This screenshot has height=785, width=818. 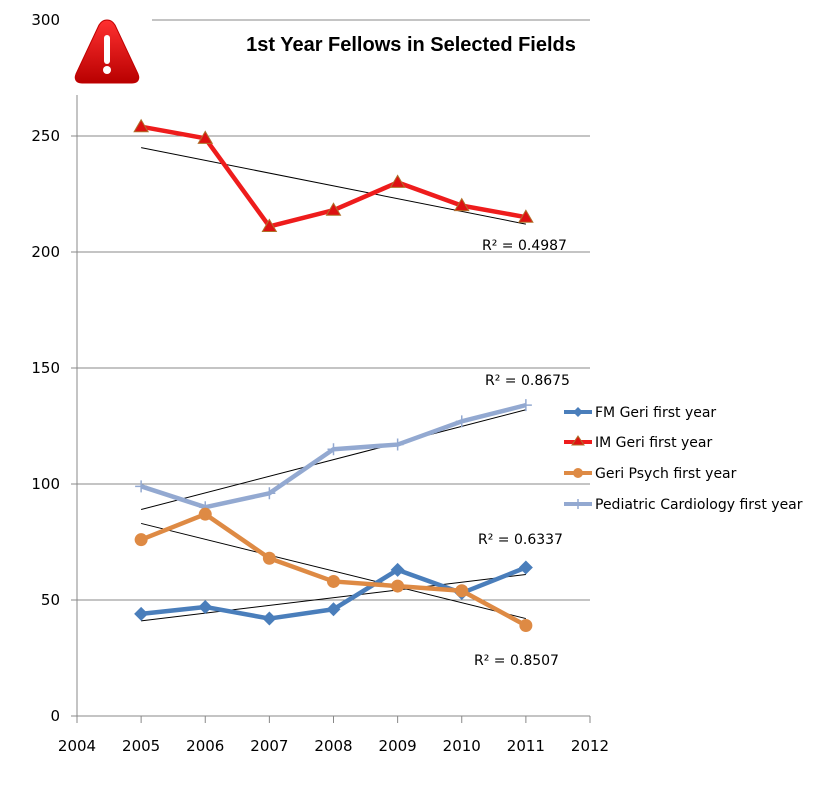 I want to click on y-tick-label: 150, so click(x=45, y=368).